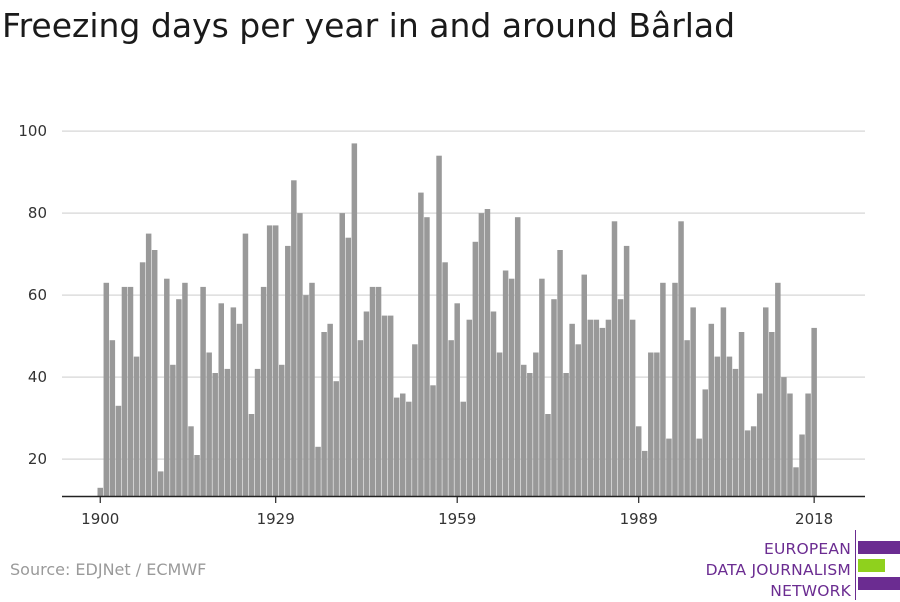 The height and width of the screenshot is (602, 900). I want to click on bar-1924, so click(245, 364).